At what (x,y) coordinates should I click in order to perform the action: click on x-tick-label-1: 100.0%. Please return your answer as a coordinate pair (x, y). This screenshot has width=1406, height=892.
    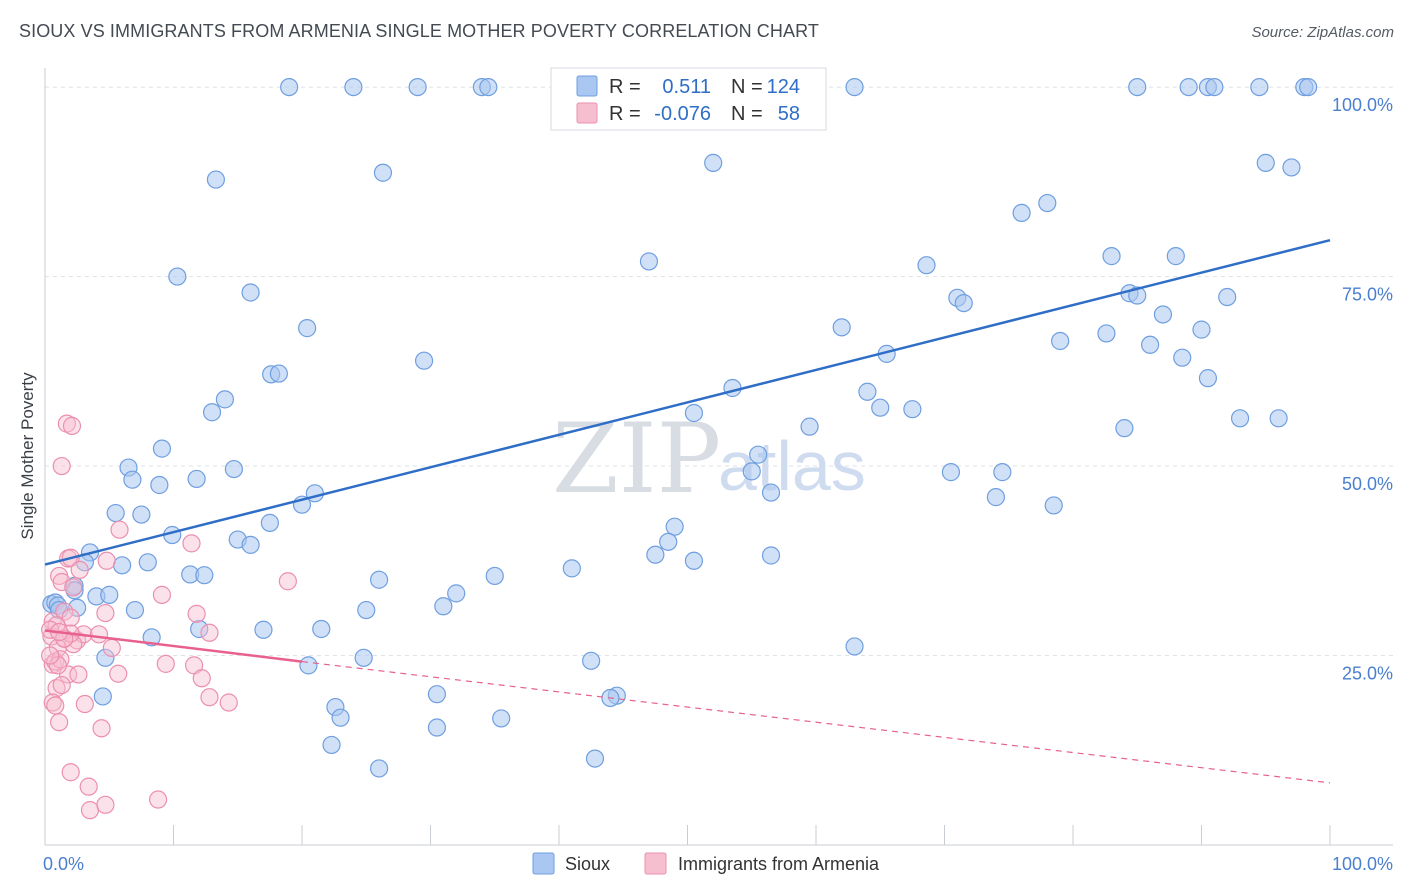
    Looking at the image, I should click on (1362, 864).